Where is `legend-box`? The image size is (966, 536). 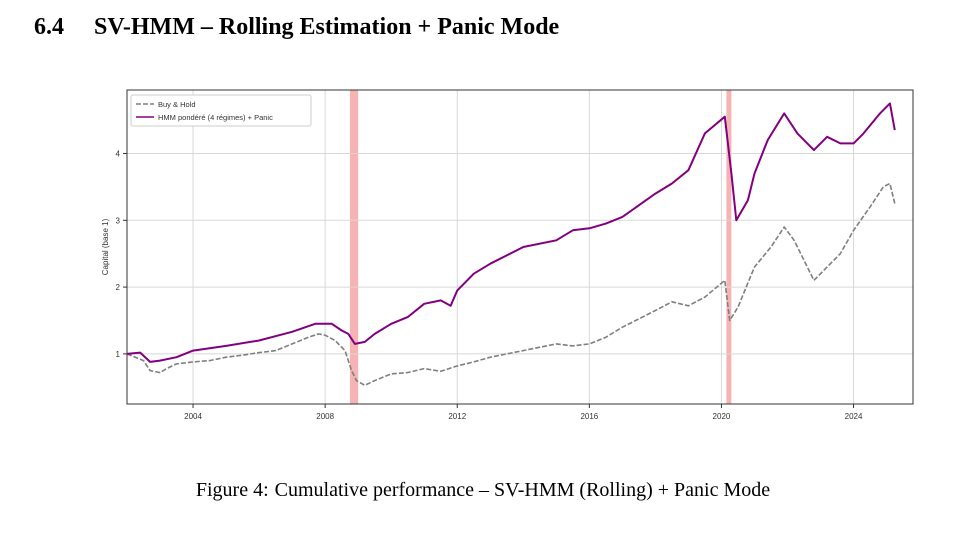
legend-box is located at coordinates (221, 110).